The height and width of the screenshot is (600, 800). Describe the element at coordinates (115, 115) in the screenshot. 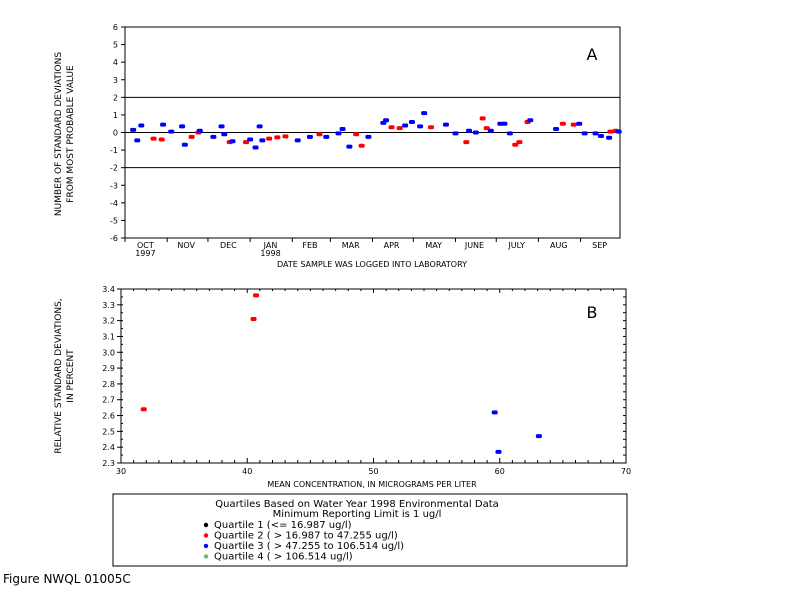

I see `panel-a-y-tick-label: 1` at that location.